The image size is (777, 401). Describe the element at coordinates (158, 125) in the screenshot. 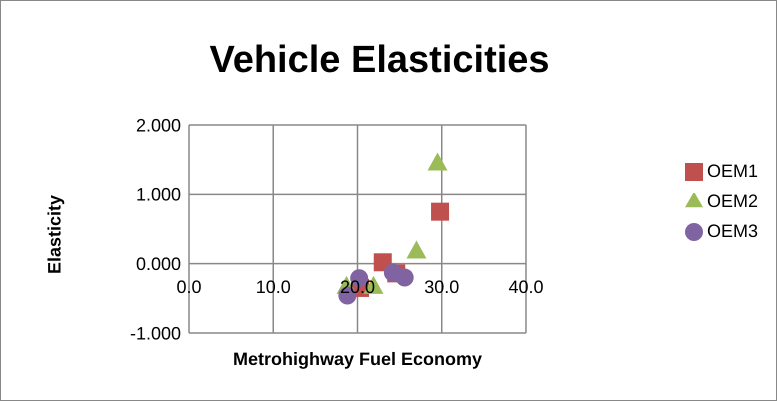

I see `y-tick-label: 2.000` at that location.